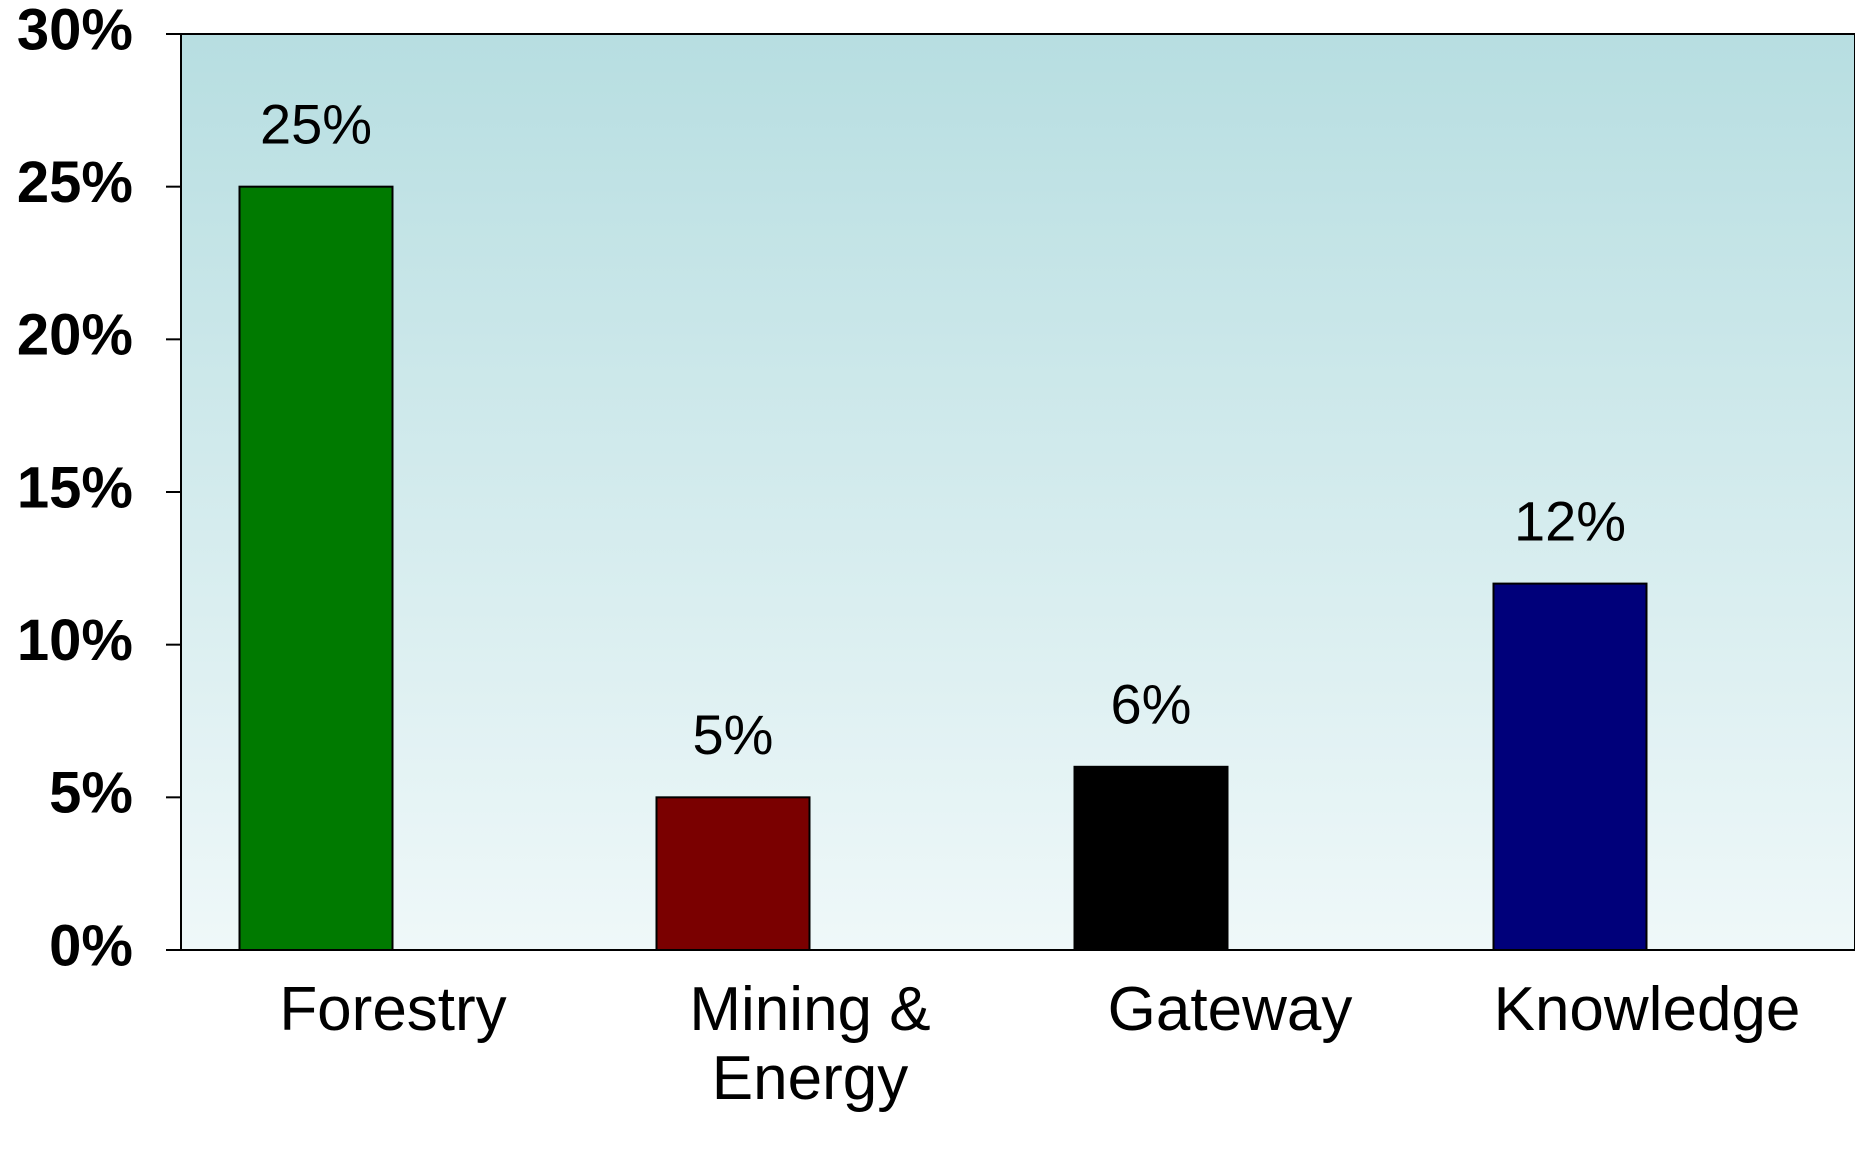 Image resolution: width=1855 pixels, height=1165 pixels. I want to click on y-tick-label: 5%, so click(91, 793).